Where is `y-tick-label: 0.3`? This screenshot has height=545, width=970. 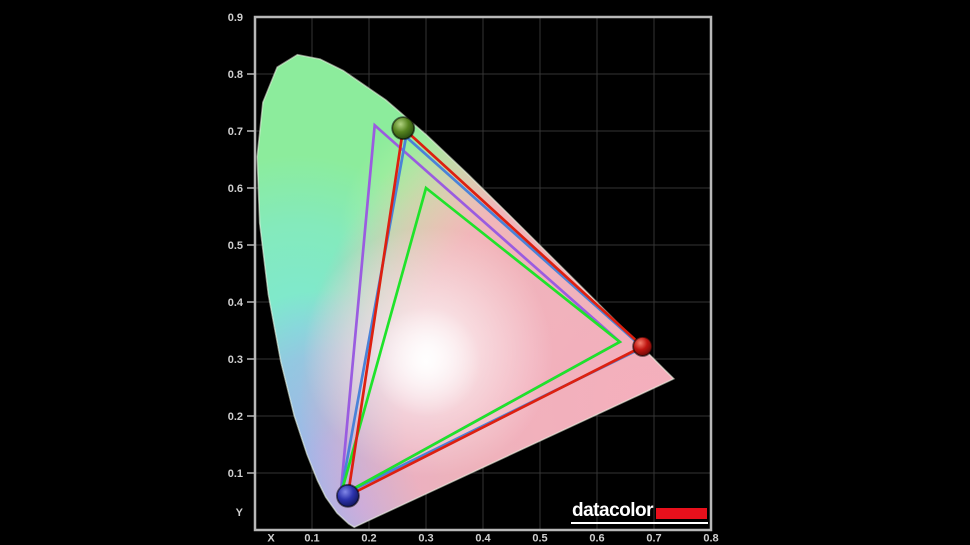
y-tick-label: 0.3 is located at coordinates (235, 360).